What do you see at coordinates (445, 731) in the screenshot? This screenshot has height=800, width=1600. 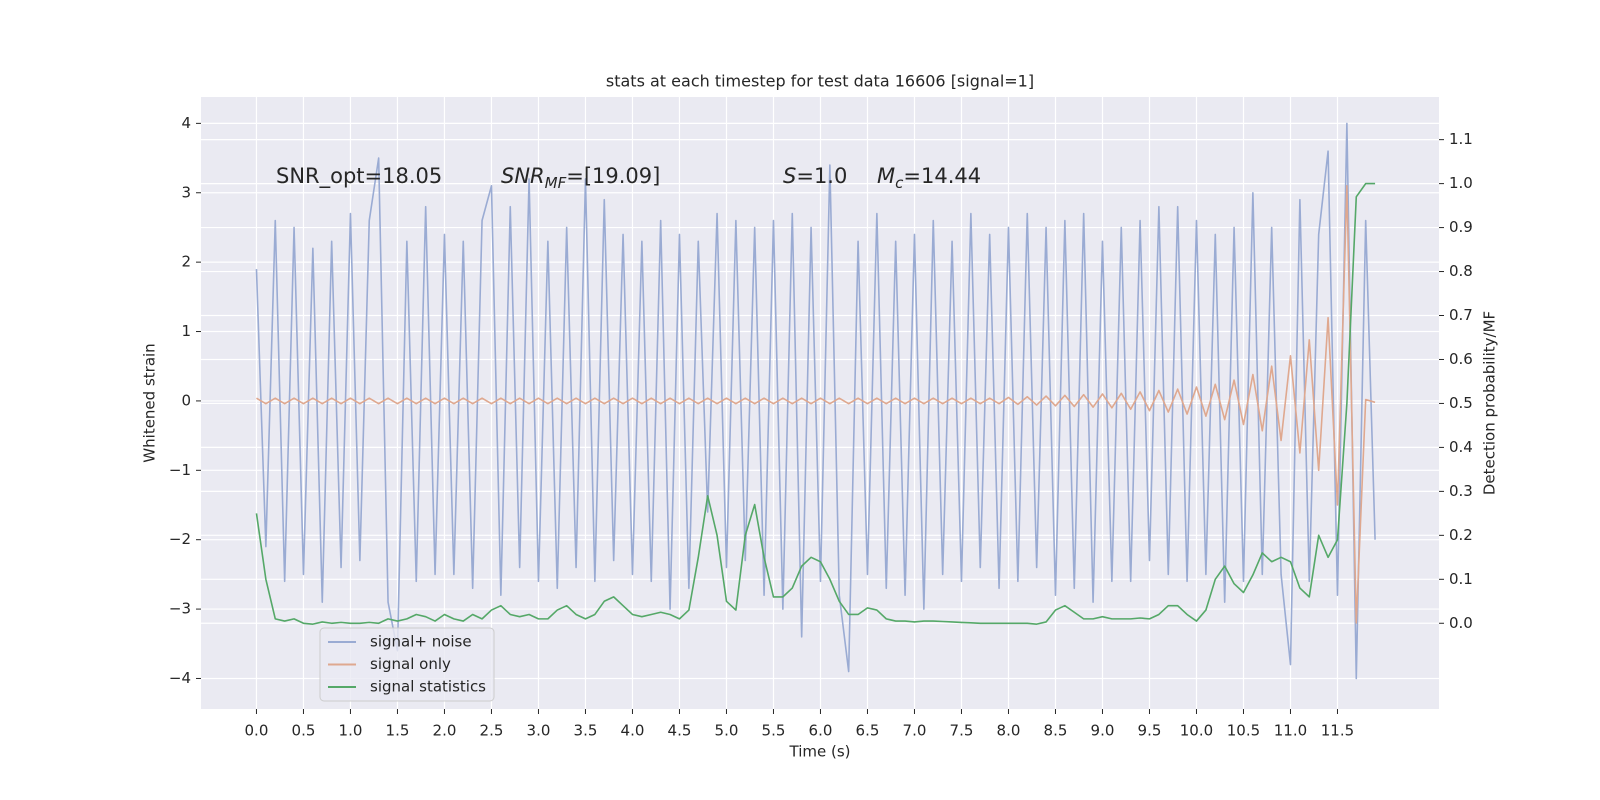 I see `x-tick-label: 2.0` at bounding box center [445, 731].